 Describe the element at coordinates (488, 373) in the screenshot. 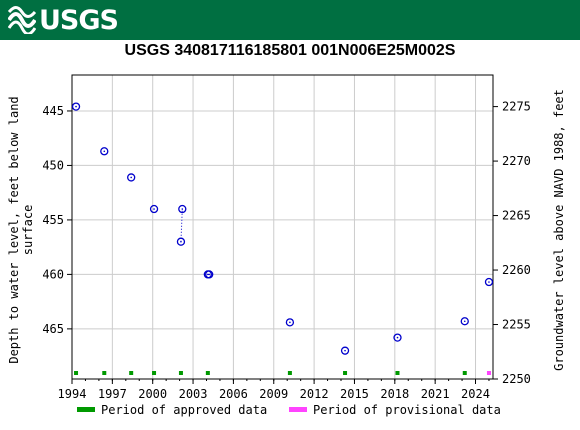

I see `provisional-period-marker` at that location.